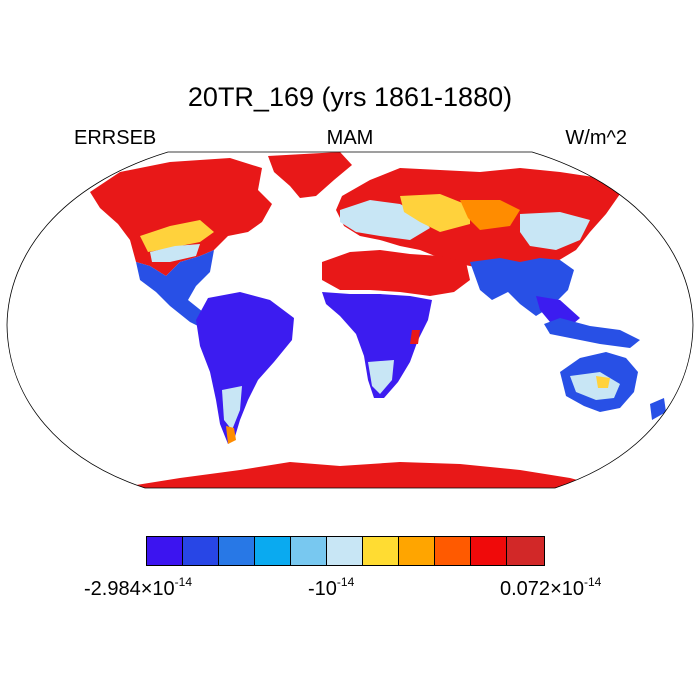  Describe the element at coordinates (115, 138) in the screenshot. I see `variable-label: ERRSEB` at that location.